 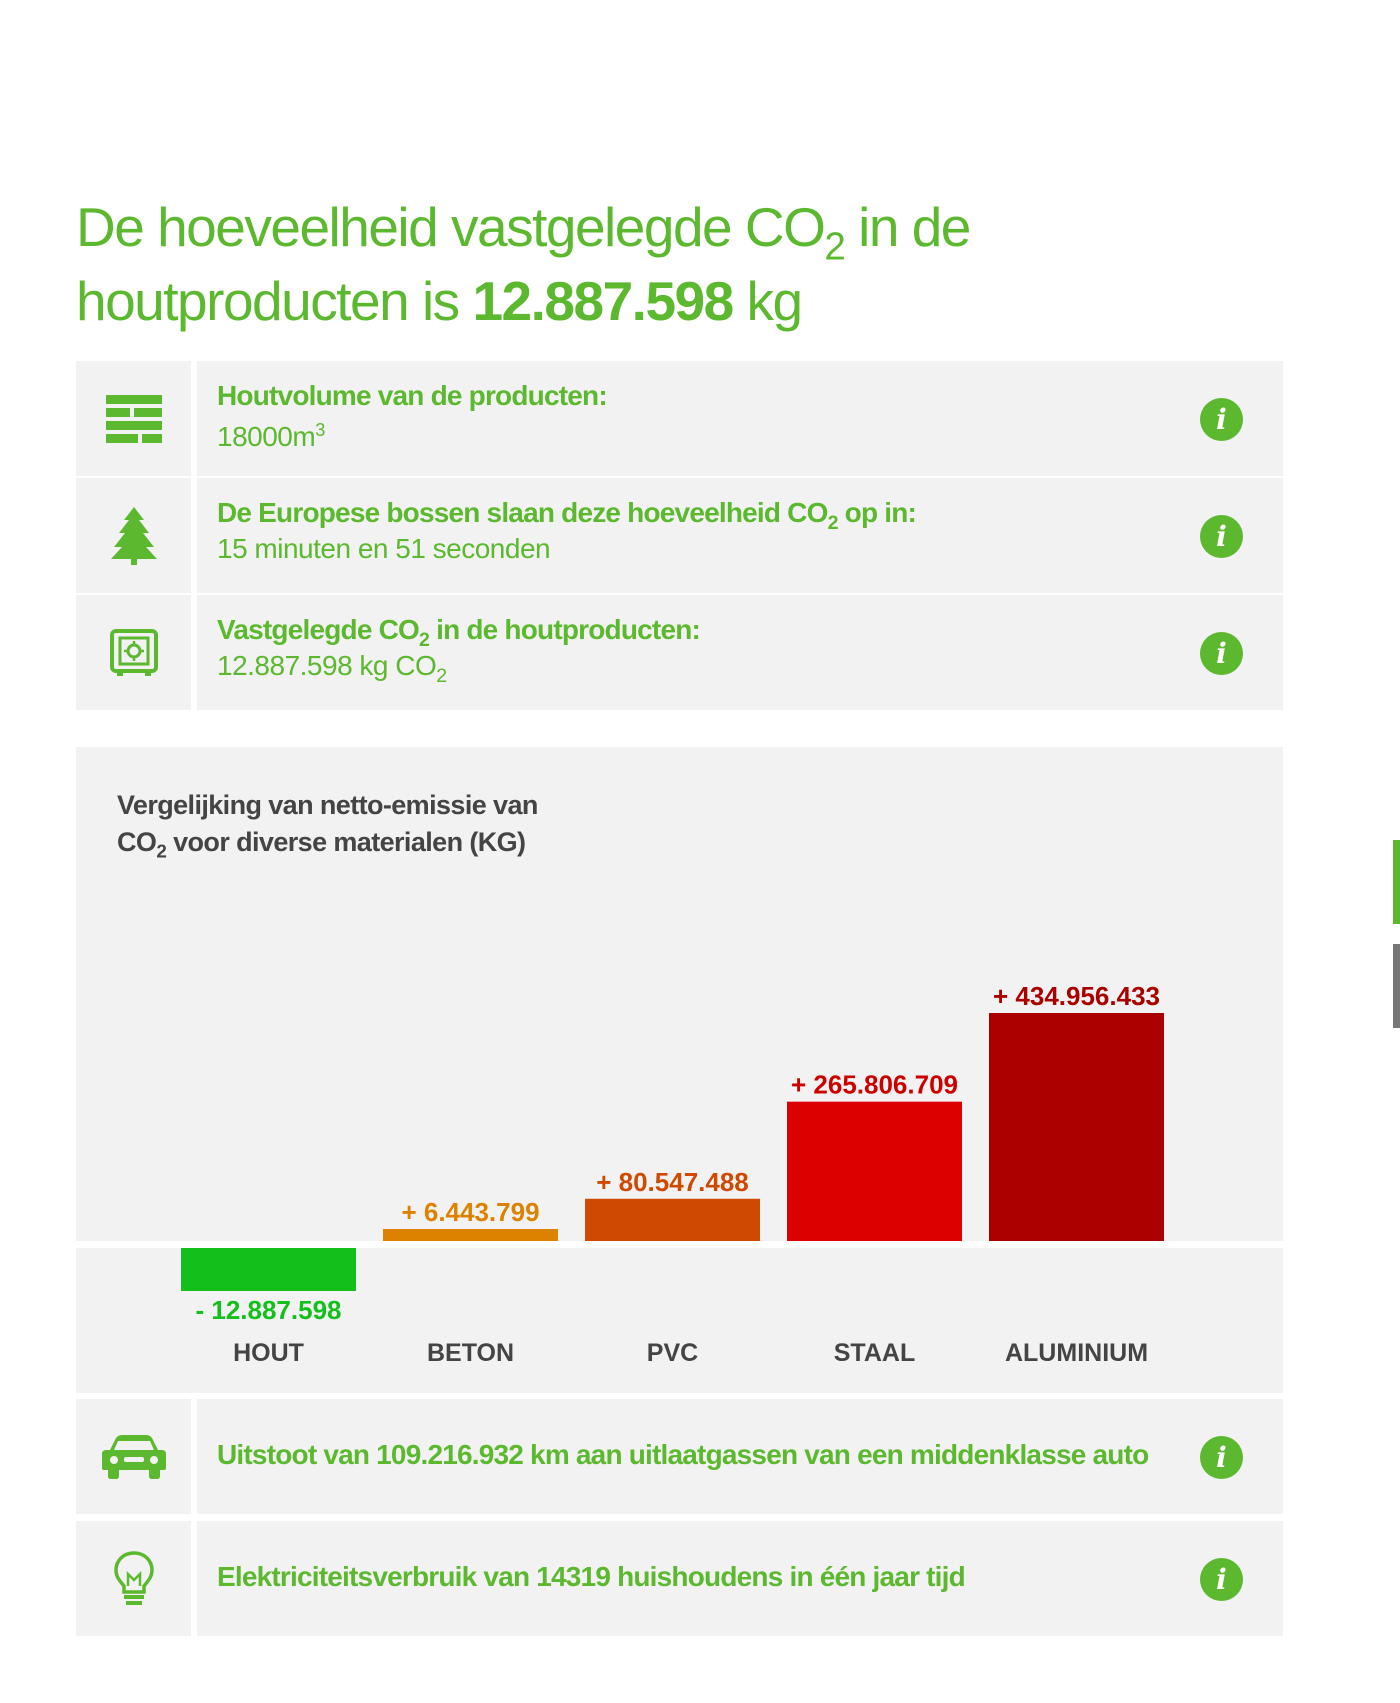 I want to click on value-label-staal: + 265.806.709, so click(x=874, y=1085).